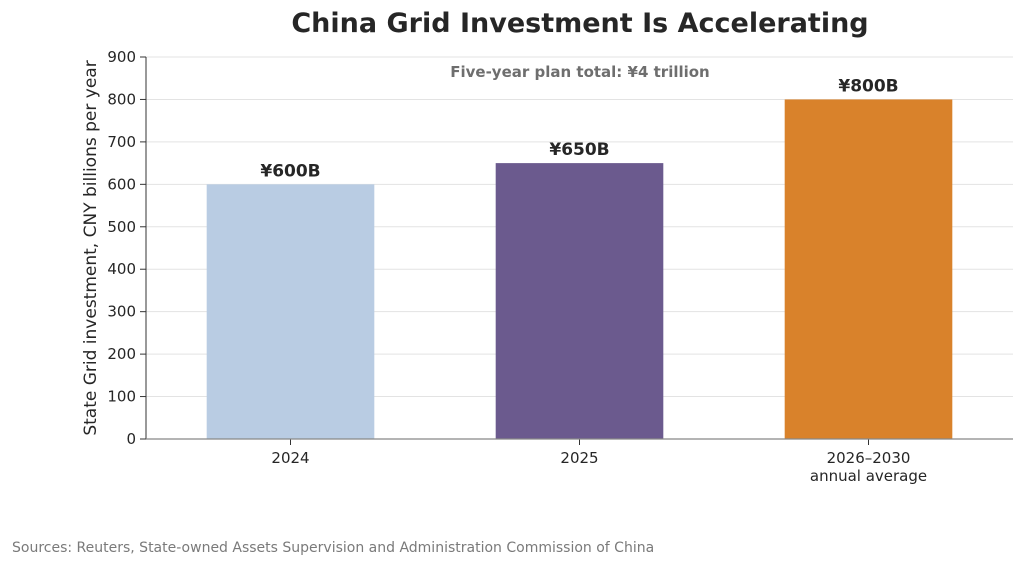 Image resolution: width=1024 pixels, height=568 pixels. Describe the element at coordinates (121, 397) in the screenshot. I see `y-tick-label: 100` at that location.